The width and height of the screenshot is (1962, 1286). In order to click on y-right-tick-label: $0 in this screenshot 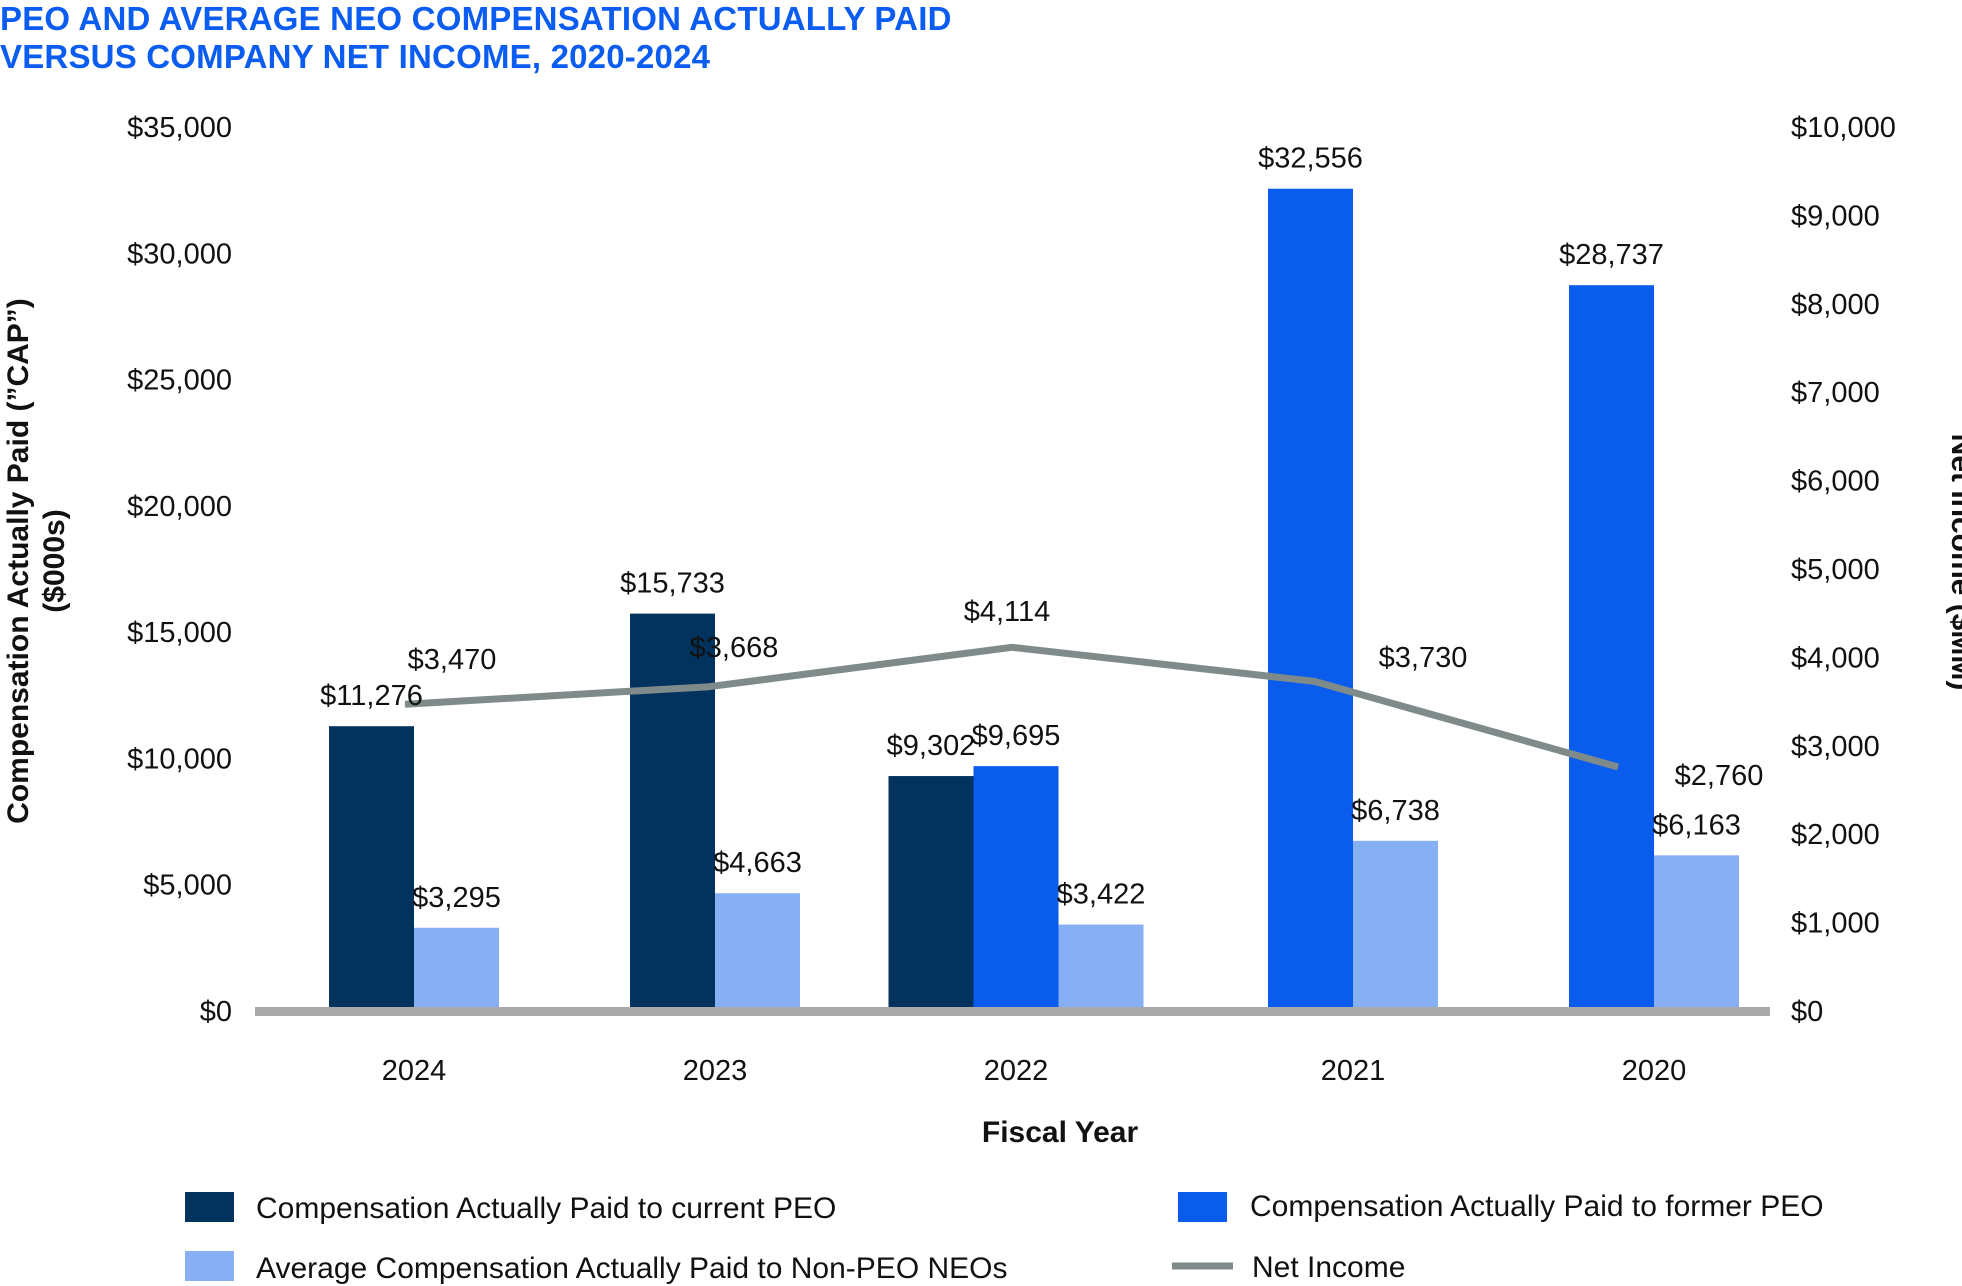, I will do `click(1807, 1012)`.